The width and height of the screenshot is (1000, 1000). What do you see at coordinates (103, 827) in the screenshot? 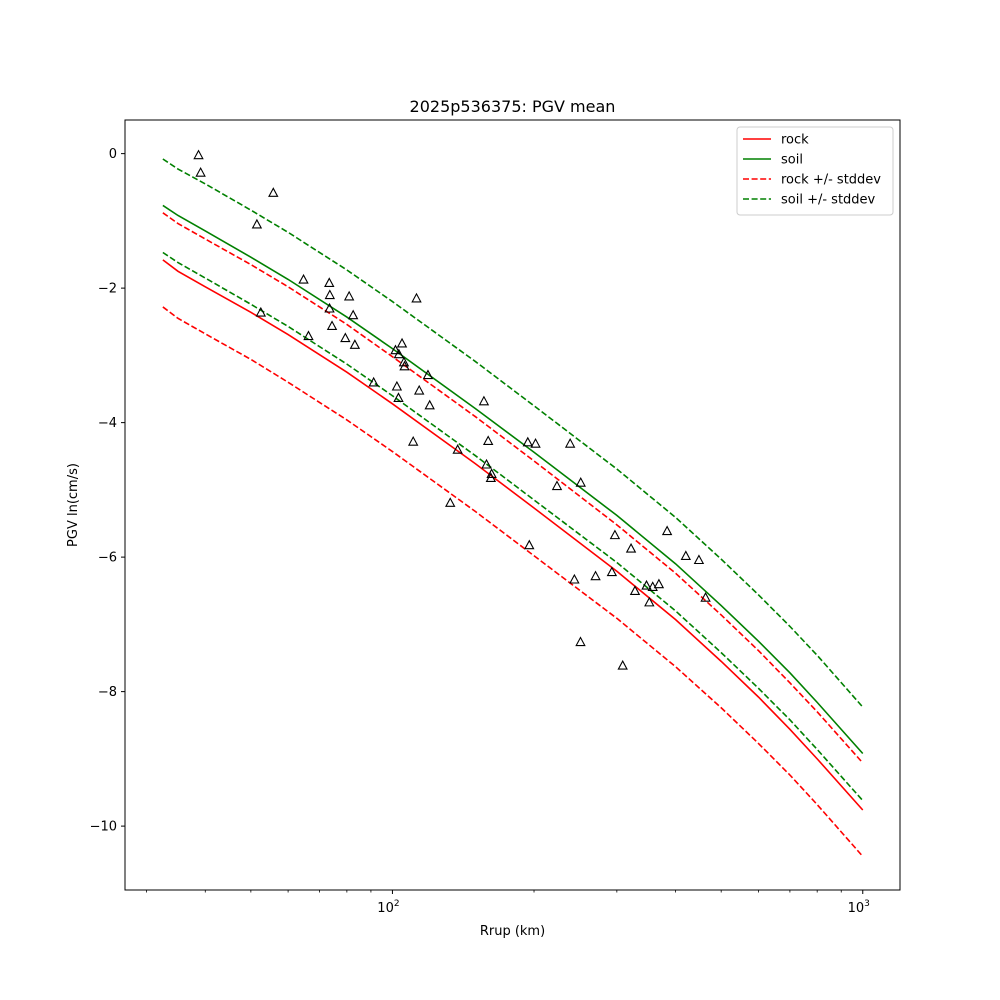
I see `y-tick-label: −10` at bounding box center [103, 827].